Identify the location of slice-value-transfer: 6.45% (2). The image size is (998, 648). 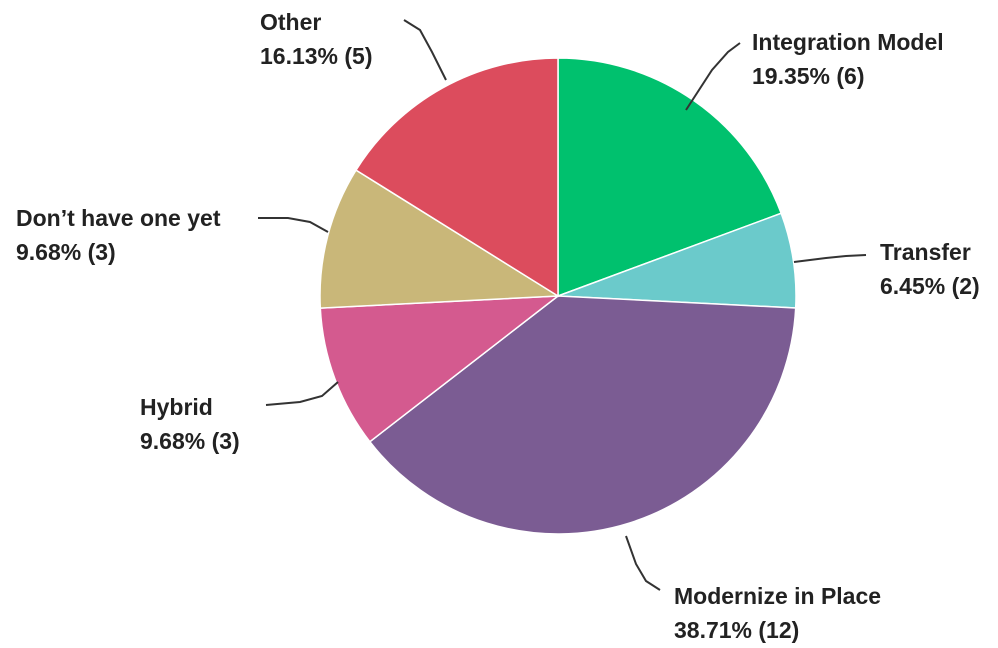
(930, 286).